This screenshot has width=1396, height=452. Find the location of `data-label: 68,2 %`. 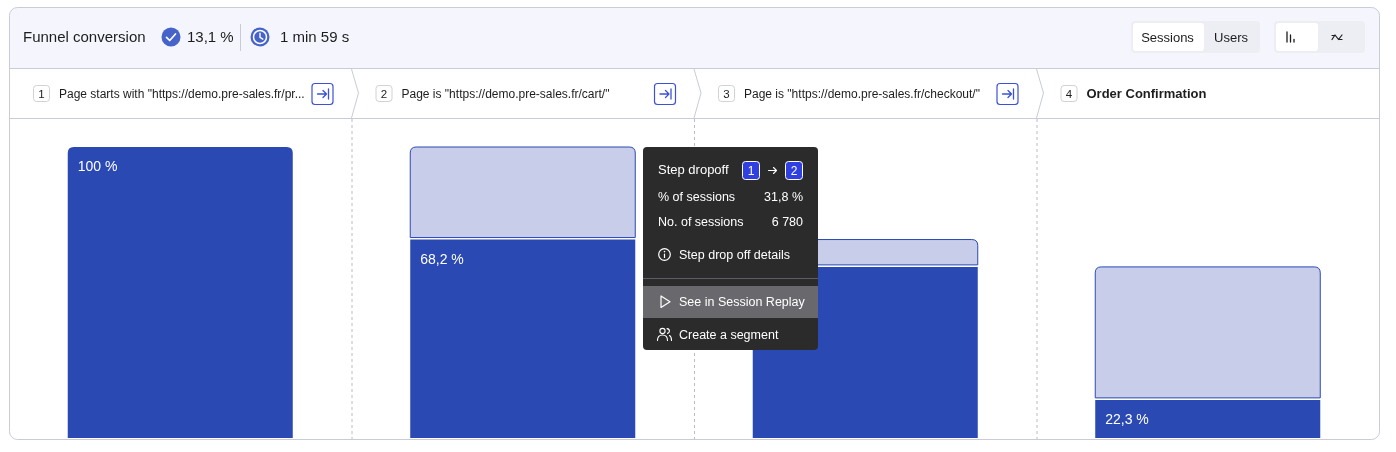

data-label: 68,2 % is located at coordinates (442, 258).